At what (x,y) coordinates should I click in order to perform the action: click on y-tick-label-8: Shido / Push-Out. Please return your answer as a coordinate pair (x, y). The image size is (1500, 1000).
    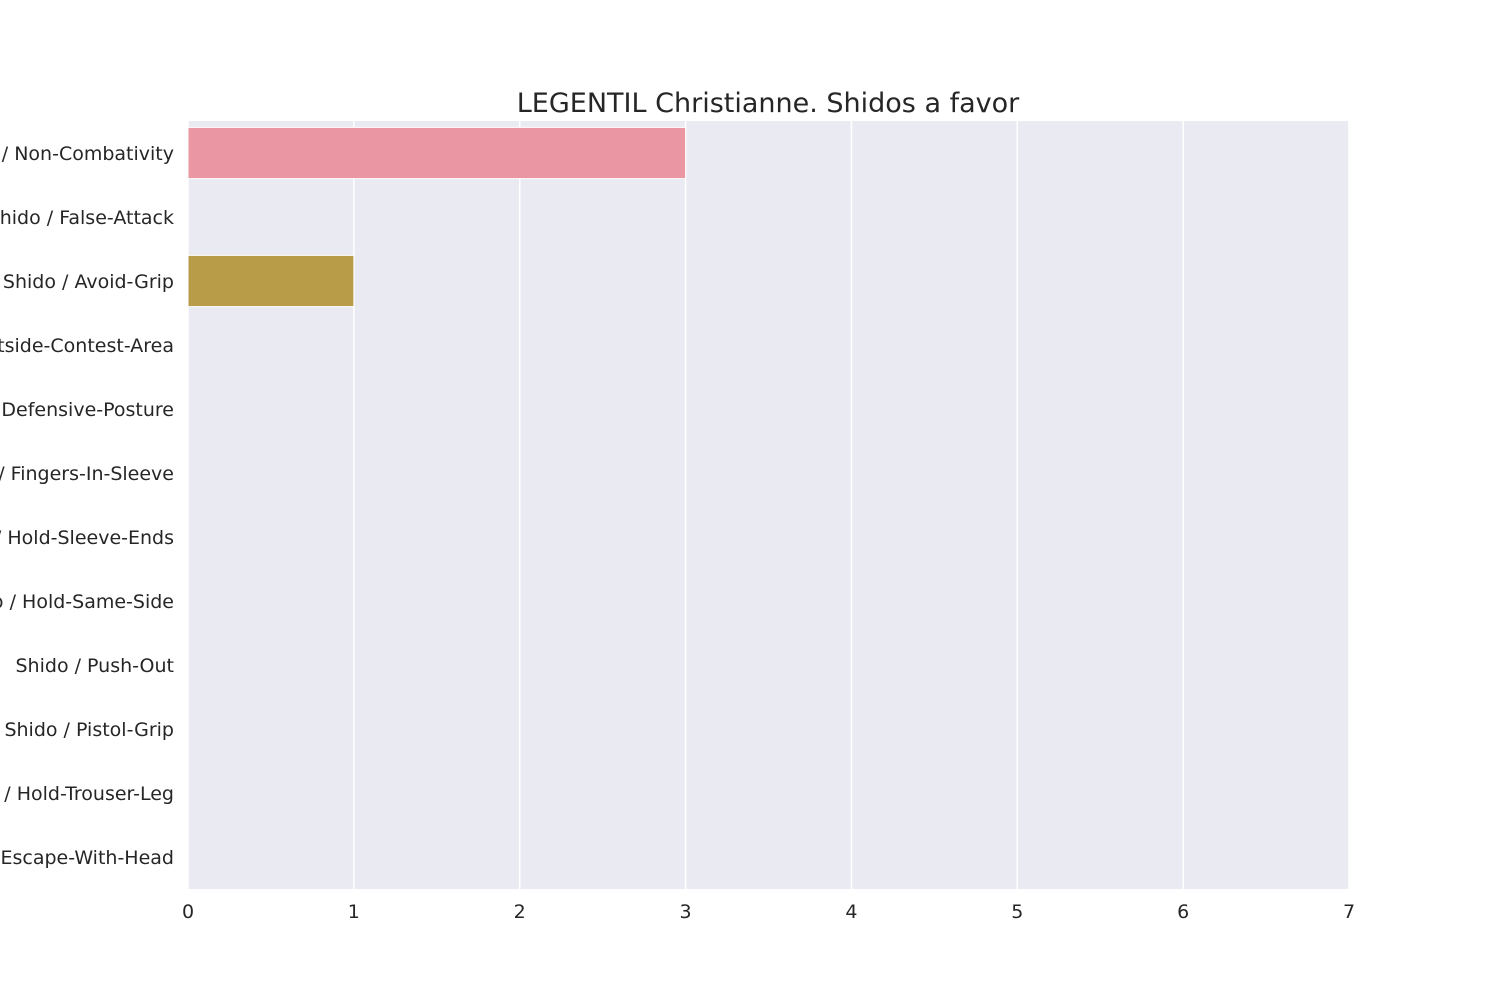
    Looking at the image, I should click on (95, 666).